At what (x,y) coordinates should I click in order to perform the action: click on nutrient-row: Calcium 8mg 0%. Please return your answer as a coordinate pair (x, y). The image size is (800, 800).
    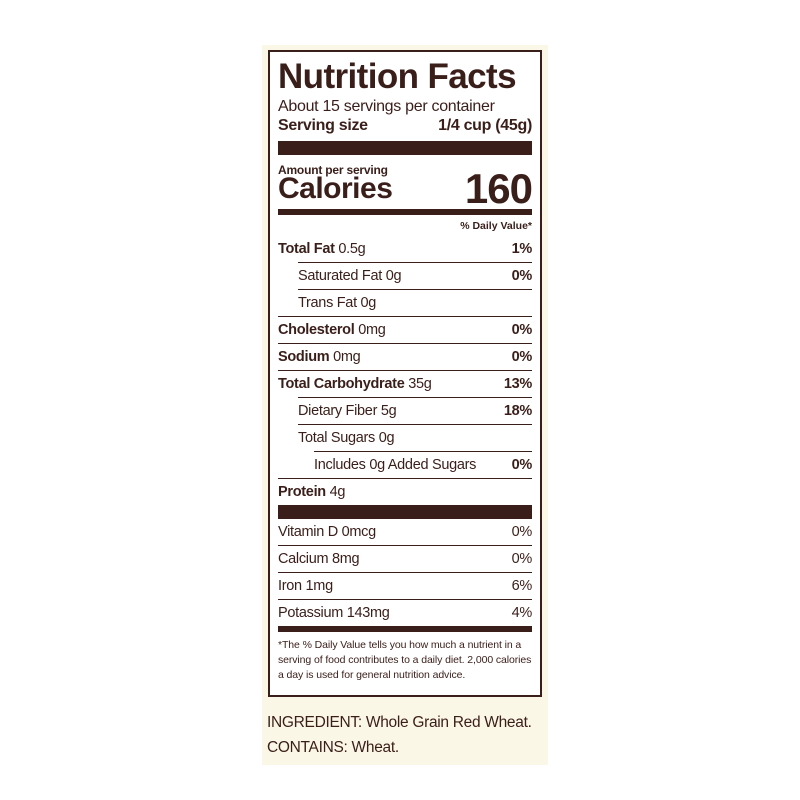
    Looking at the image, I should click on (405, 558).